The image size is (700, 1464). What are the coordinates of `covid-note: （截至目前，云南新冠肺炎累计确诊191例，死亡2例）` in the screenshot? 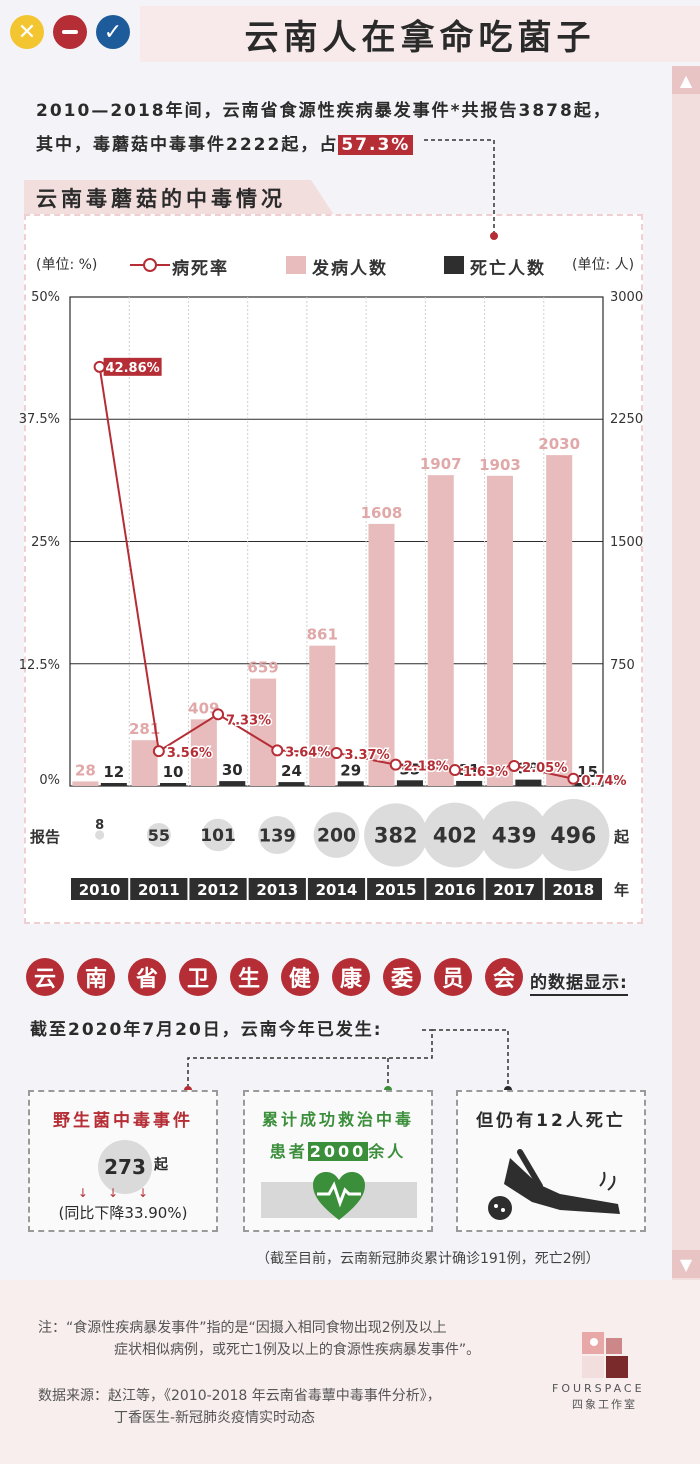 It's located at (428, 1259).